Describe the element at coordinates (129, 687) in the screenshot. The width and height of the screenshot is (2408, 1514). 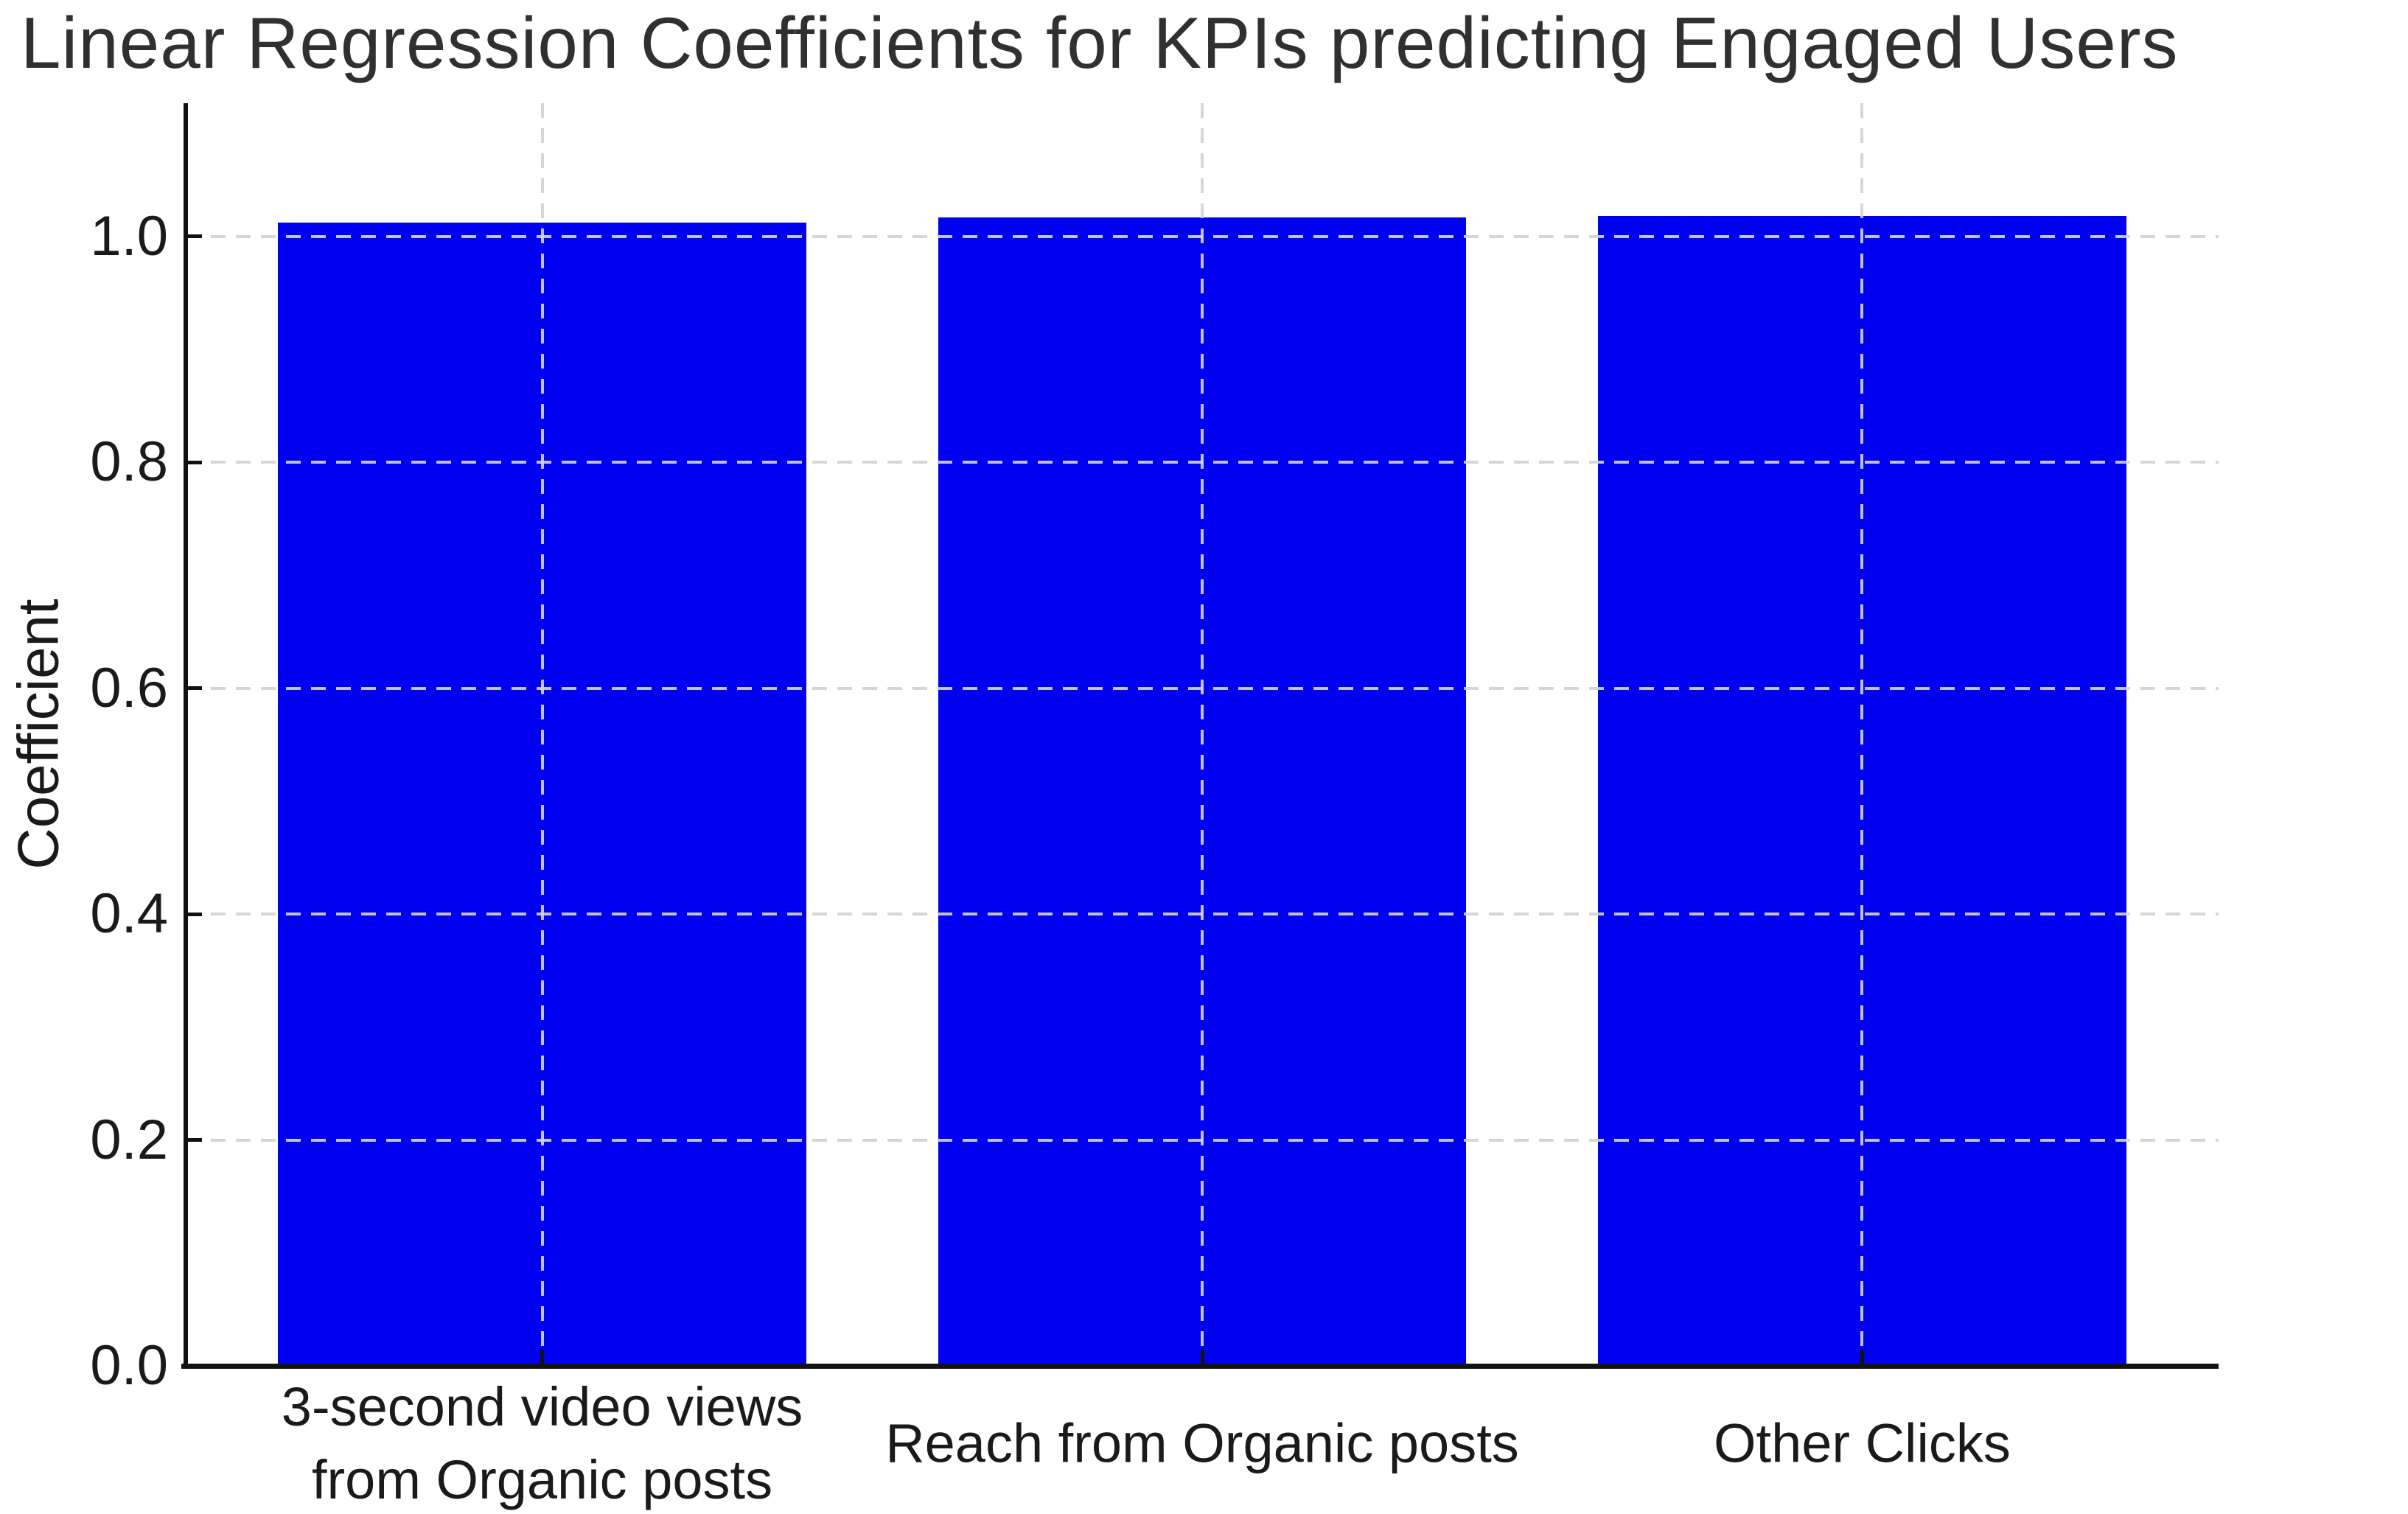
I see `y-tick-label: 0.6` at that location.